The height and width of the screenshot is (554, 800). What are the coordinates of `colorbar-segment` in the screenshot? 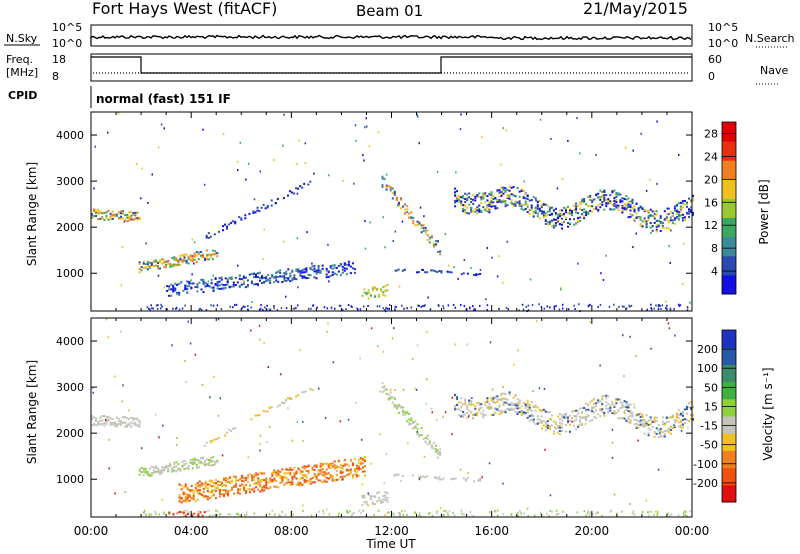 It's located at (729, 151).